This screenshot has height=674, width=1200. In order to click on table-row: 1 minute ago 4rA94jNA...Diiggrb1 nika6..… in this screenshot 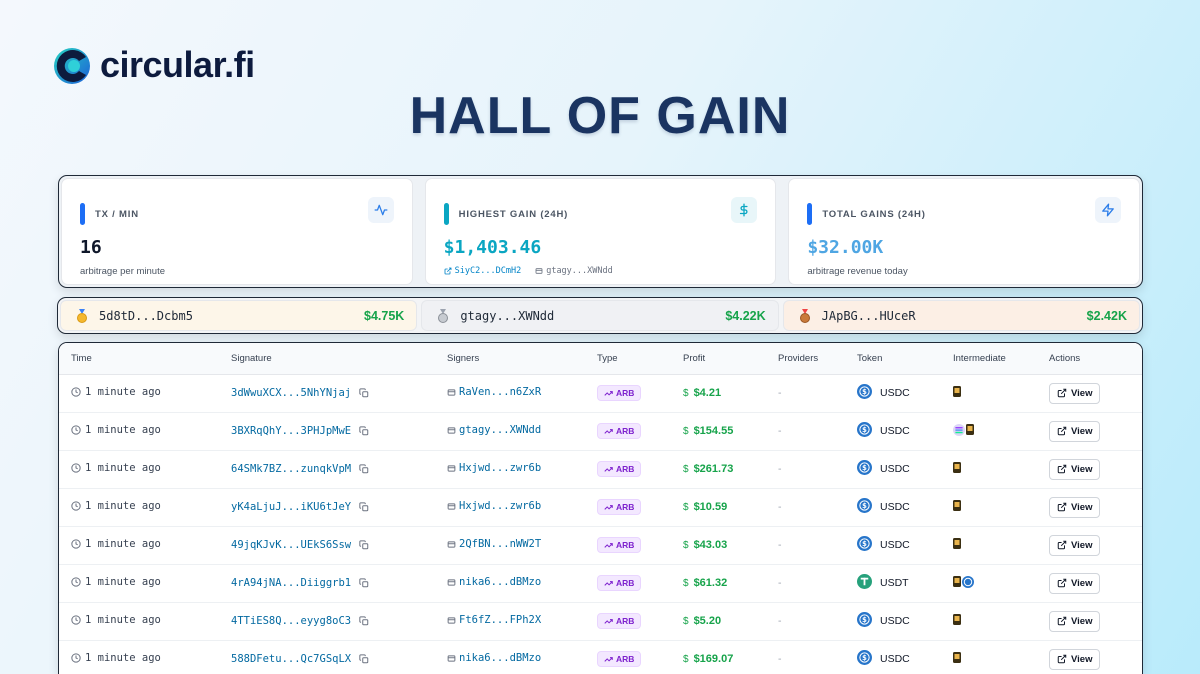, I will do `click(600, 583)`.